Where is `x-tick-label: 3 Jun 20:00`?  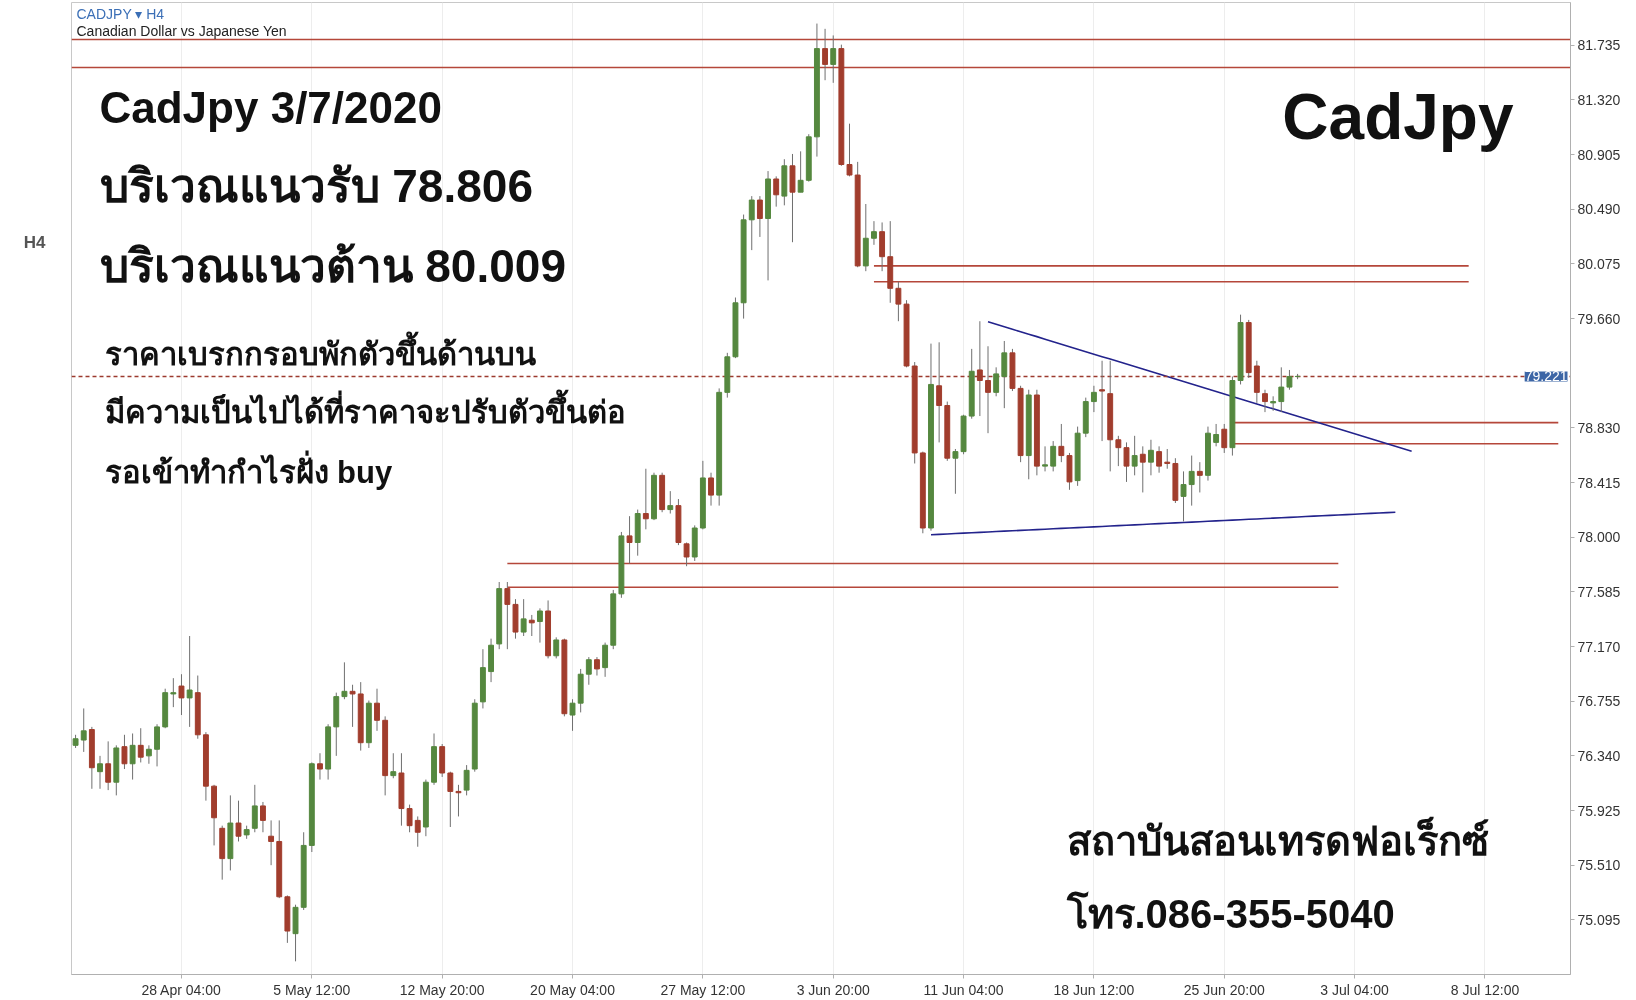
x-tick-label: 3 Jun 20:00 is located at coordinates (833, 989).